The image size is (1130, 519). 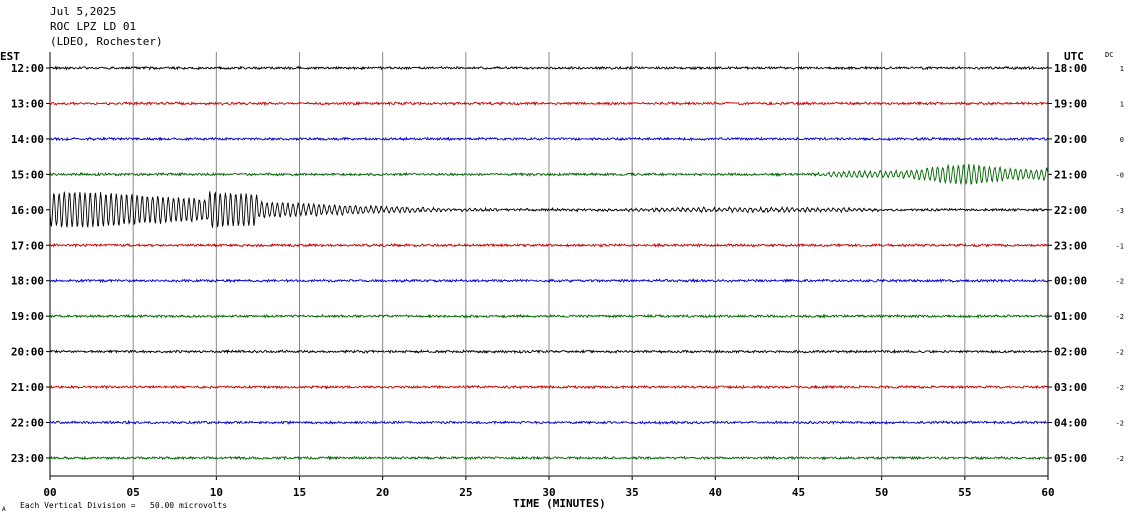 What do you see at coordinates (1070, 245) in the screenshot?
I see `row-label-utc: 23:00` at bounding box center [1070, 245].